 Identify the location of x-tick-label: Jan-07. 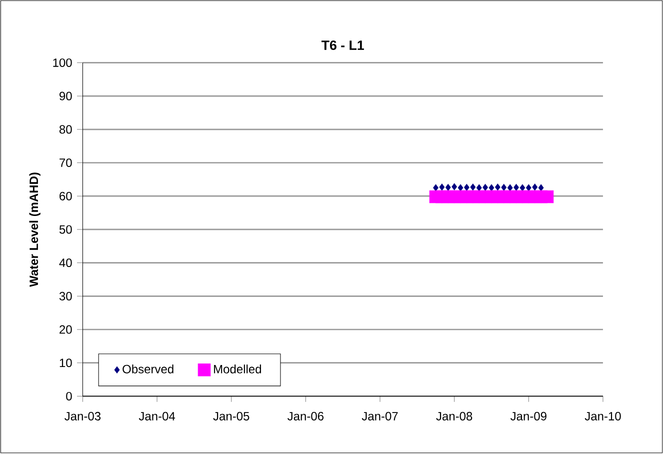
(380, 416).